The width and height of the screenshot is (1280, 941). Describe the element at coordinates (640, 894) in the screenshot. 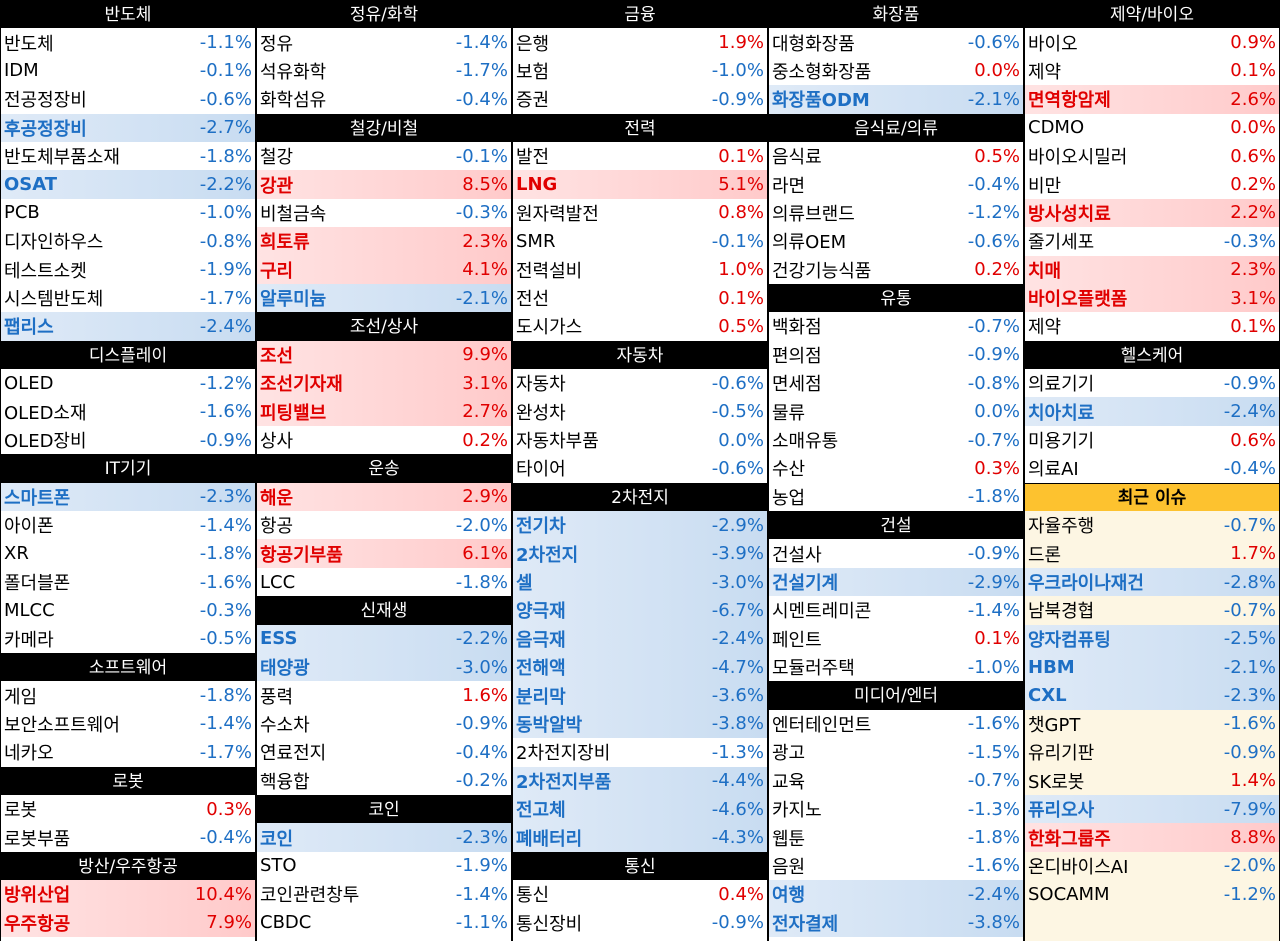

I see `sector-row: 통신 0.4%` at that location.